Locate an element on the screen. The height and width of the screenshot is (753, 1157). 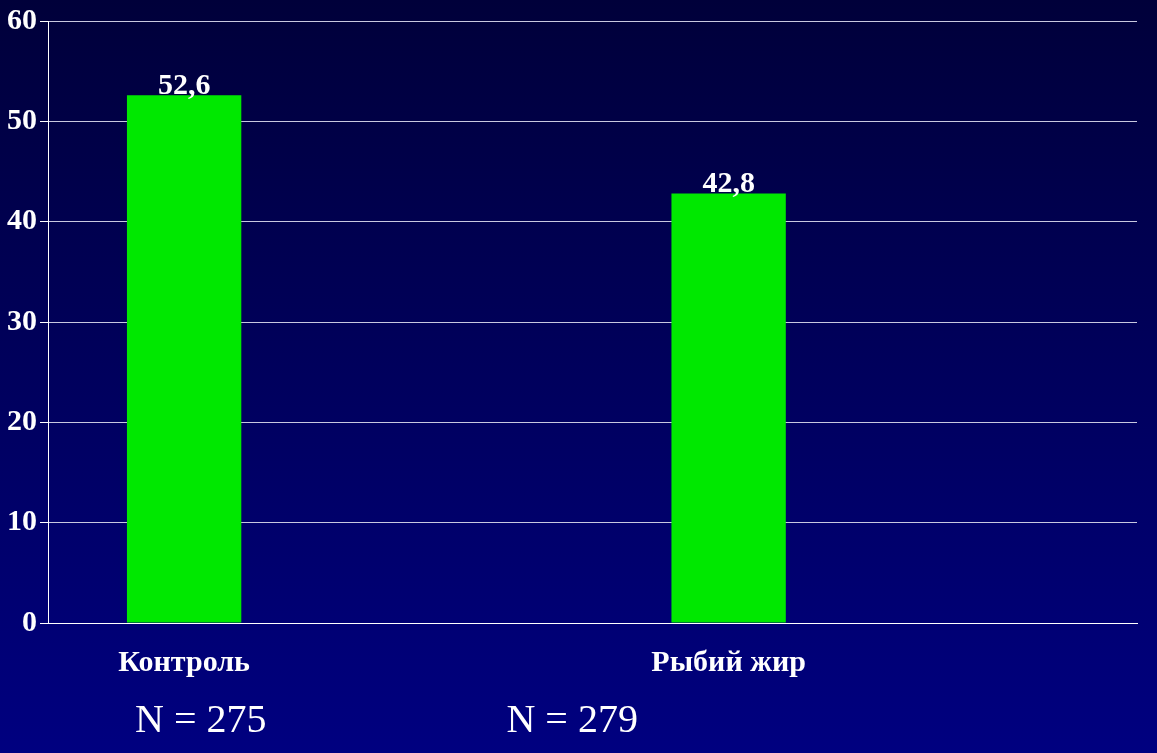
x-tick-label: Контроль is located at coordinates (184, 660).